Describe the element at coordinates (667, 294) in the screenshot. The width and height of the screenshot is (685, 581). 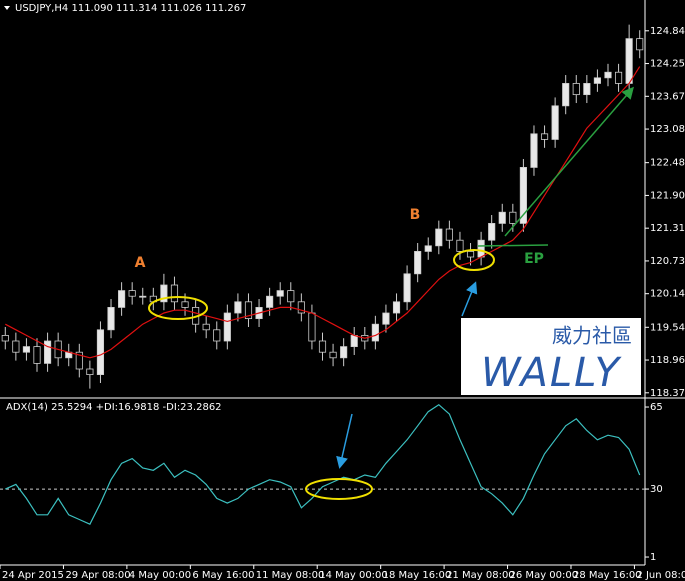
I see `y-tick-label: 120.145` at that location.